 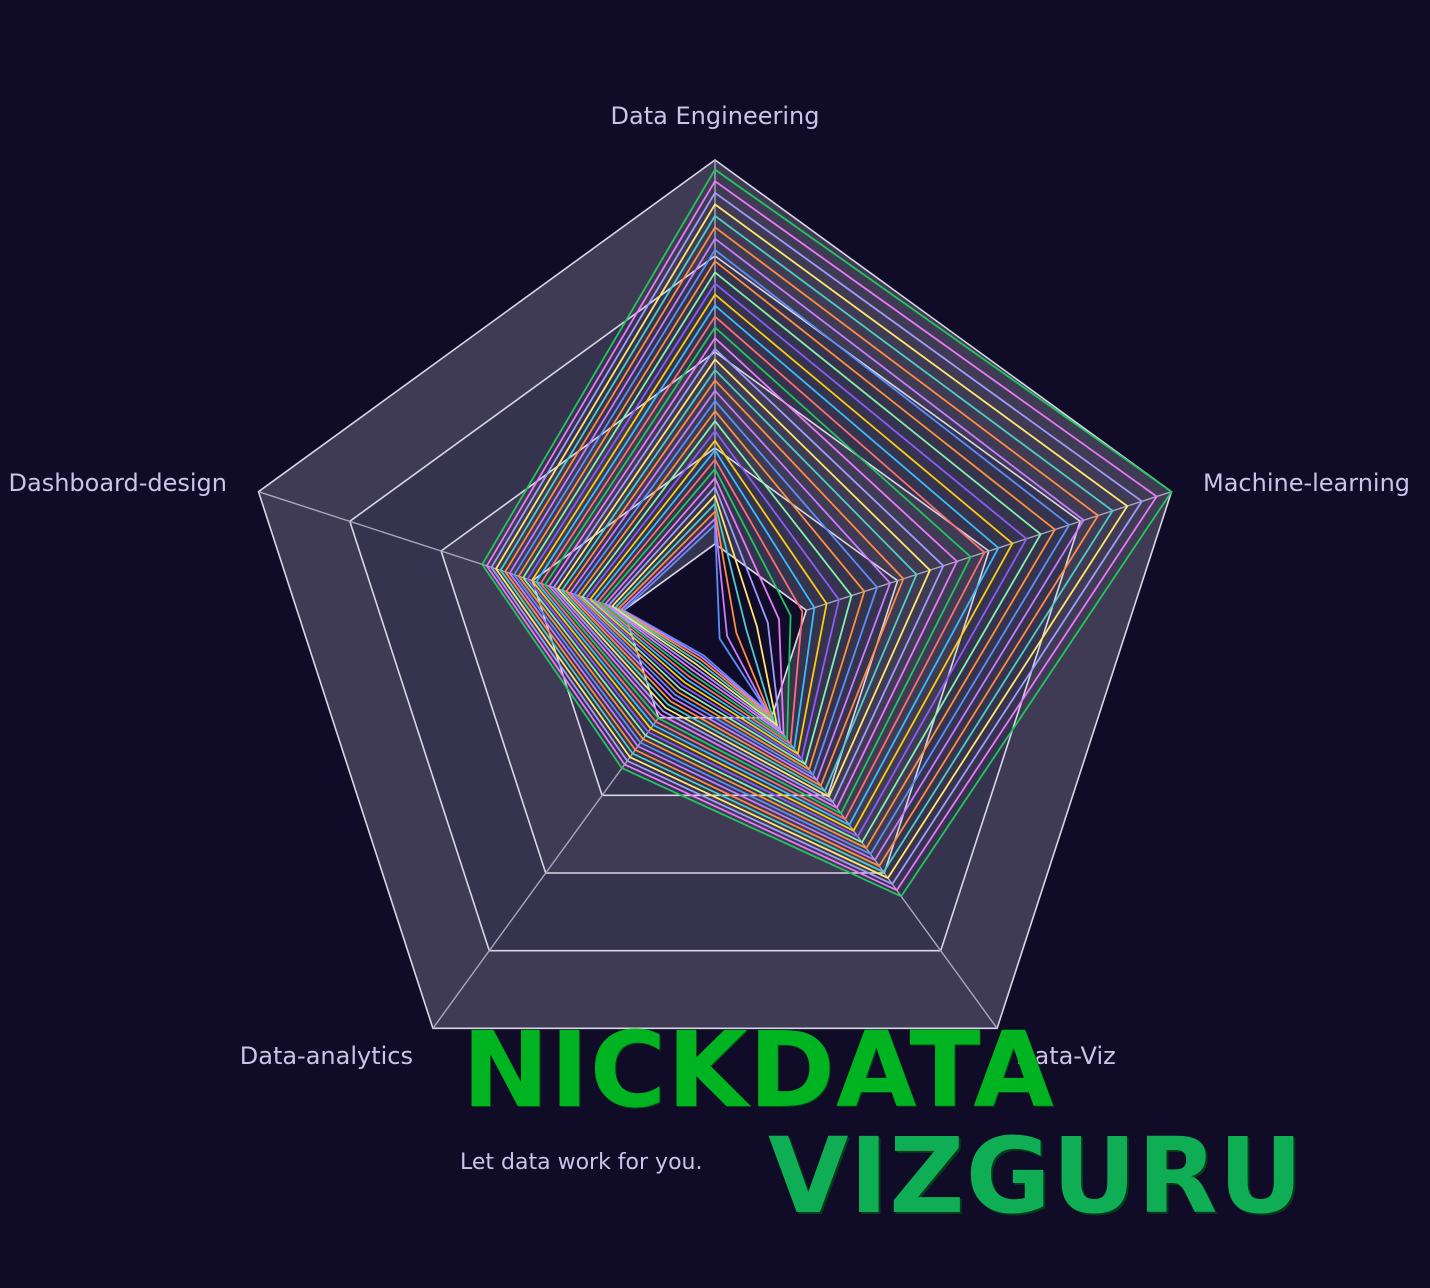 What do you see at coordinates (1066, 1056) in the screenshot?
I see `axis-label: Data-Viz` at bounding box center [1066, 1056].